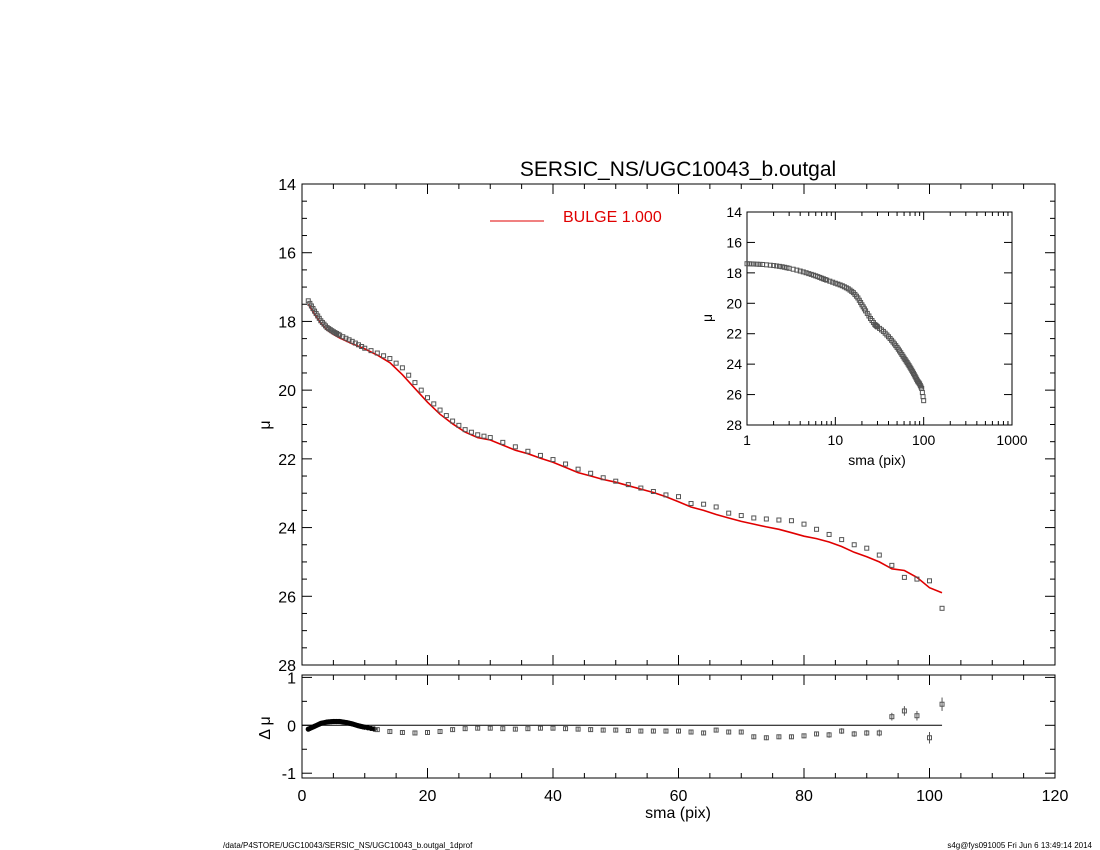 The width and height of the screenshot is (1100, 850). Describe the element at coordinates (1055, 796) in the screenshot. I see `x-tick-label: 120` at that location.